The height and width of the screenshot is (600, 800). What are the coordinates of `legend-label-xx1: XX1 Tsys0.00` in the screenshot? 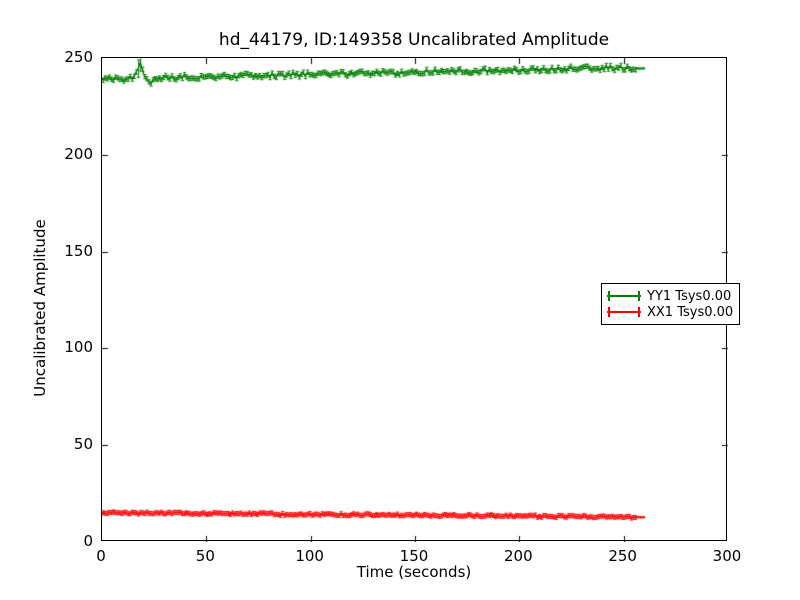 It's located at (690, 312).